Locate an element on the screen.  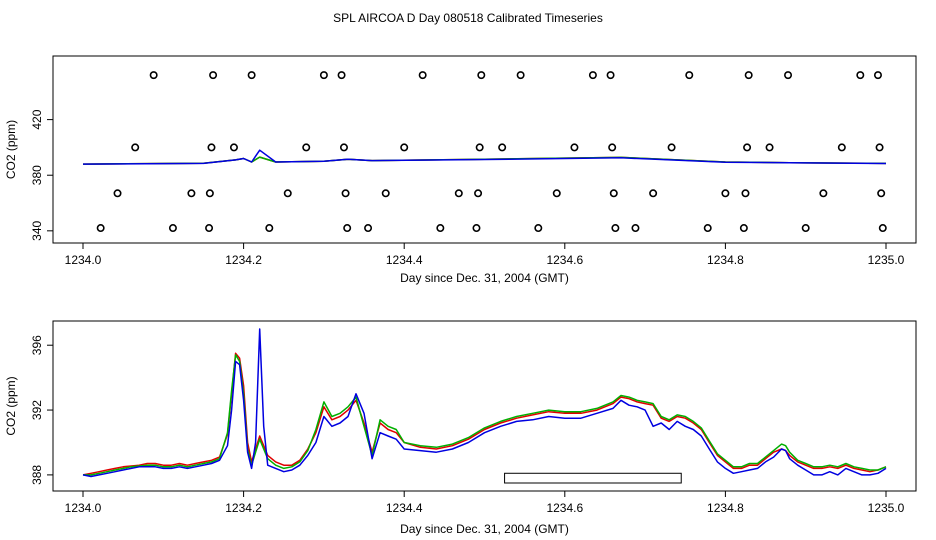
y-tick-label: 420 is located at coordinates (37, 119).